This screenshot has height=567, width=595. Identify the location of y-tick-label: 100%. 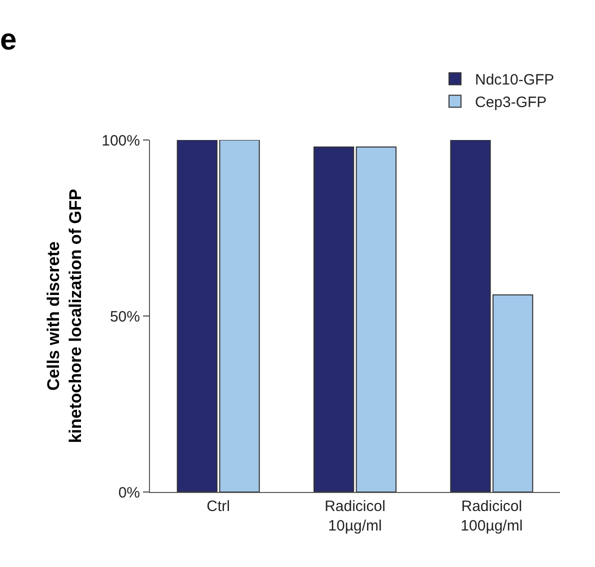
(121, 141).